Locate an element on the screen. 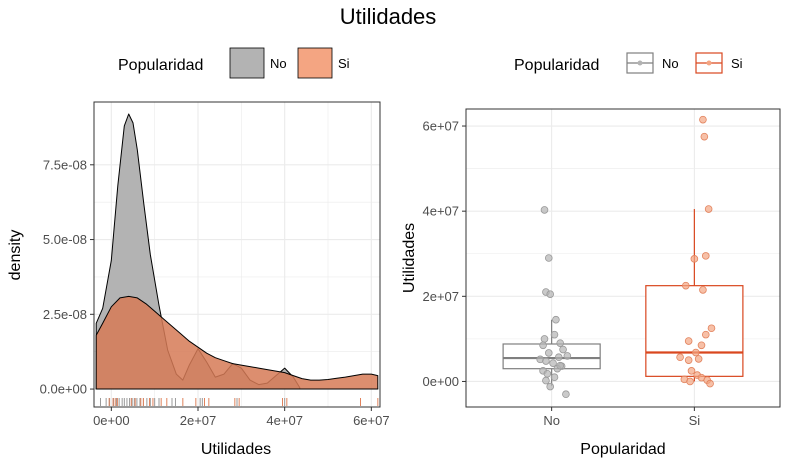 The image size is (786, 463). box-y-tick-label: 6e+07 is located at coordinates (440, 126).